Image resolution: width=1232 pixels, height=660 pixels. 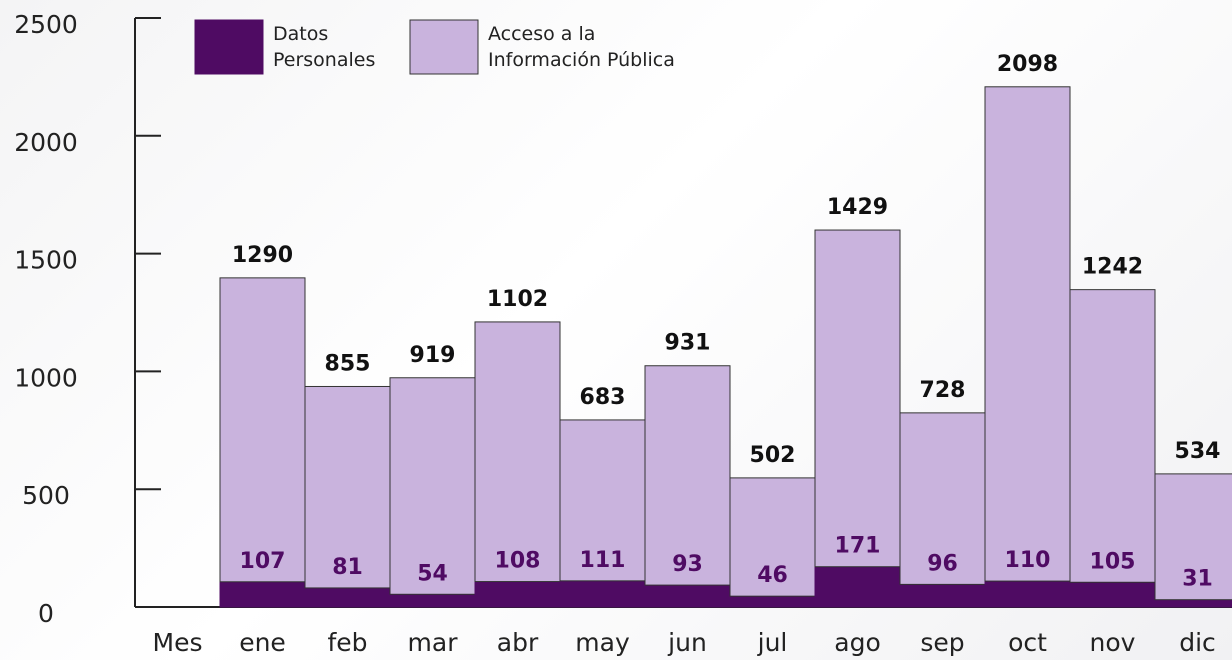 I want to click on y-tick-label: 2500, so click(x=46, y=24).